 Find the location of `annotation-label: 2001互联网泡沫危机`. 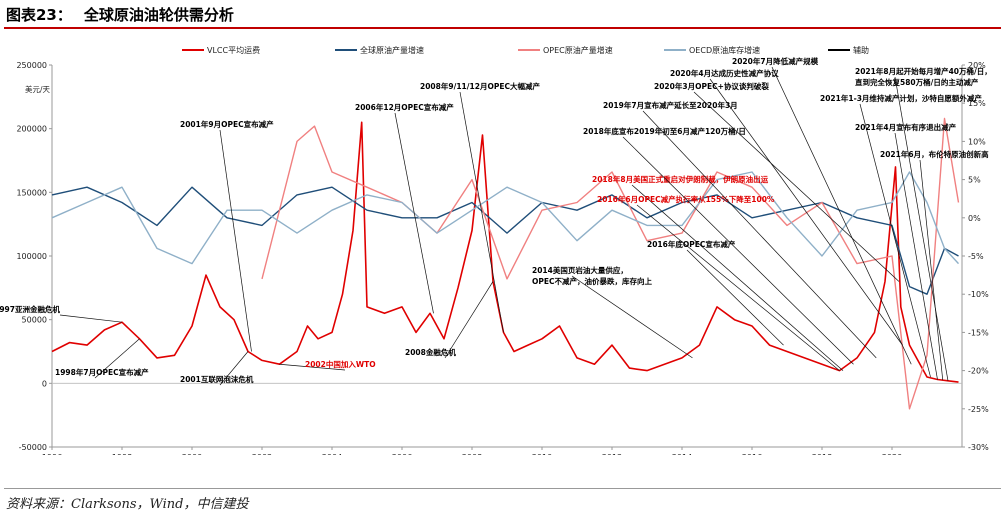

annotation-label: 2001互联网泡沫危机 is located at coordinates (217, 379).